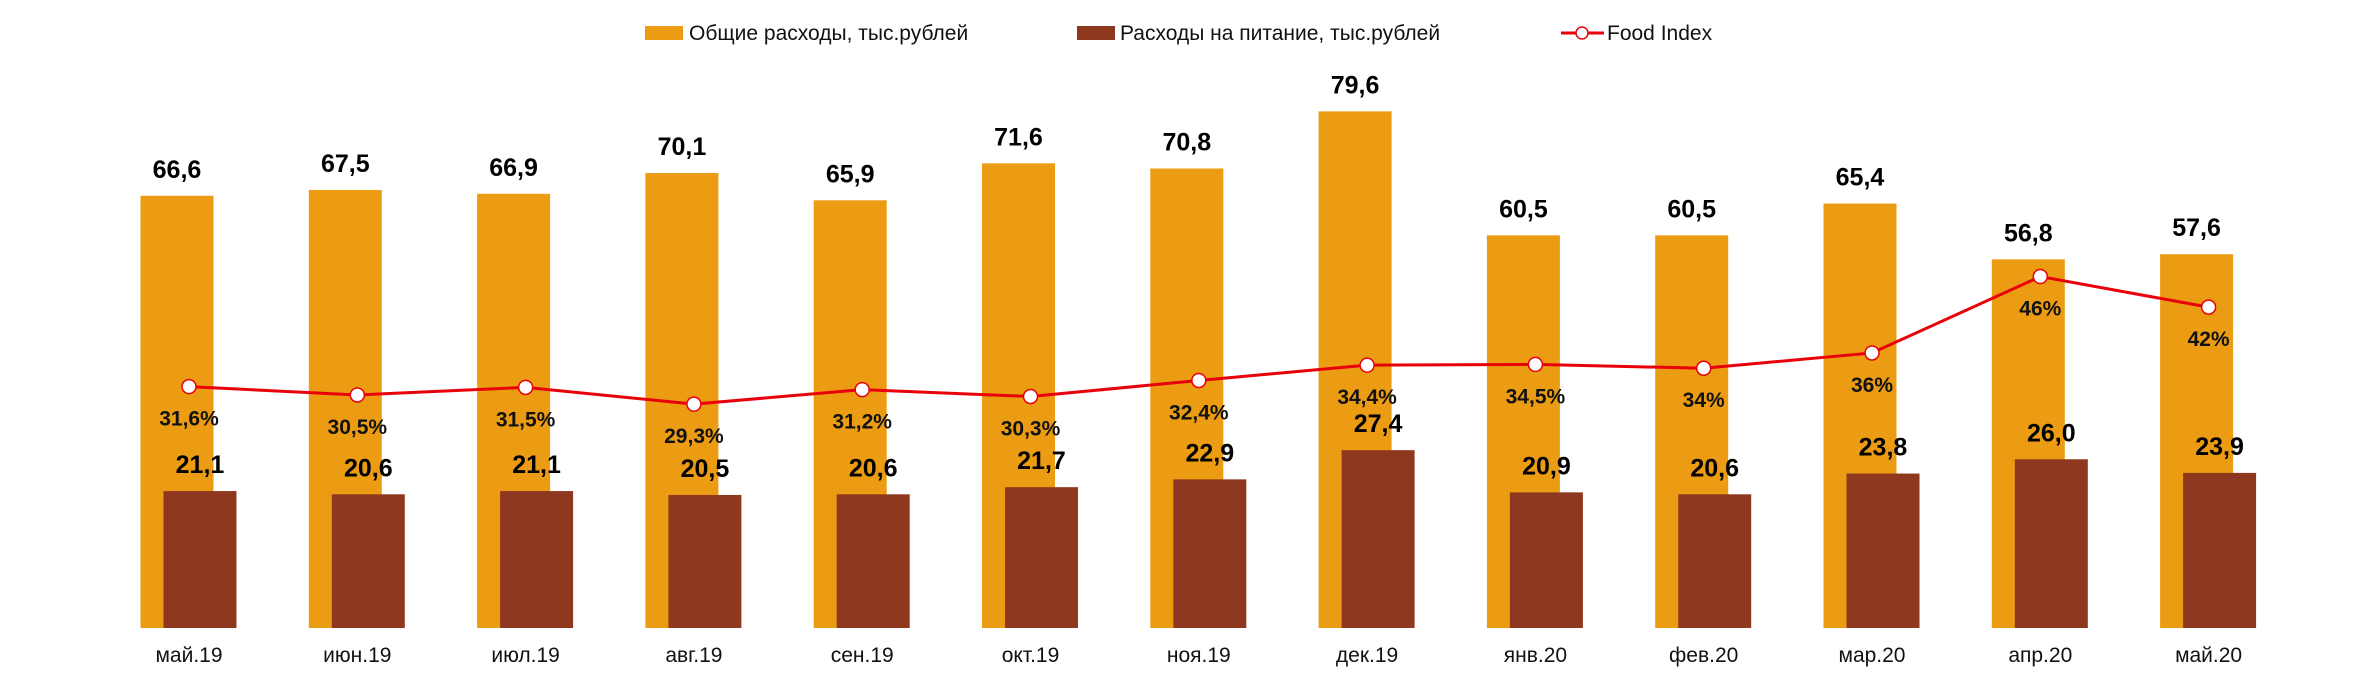  What do you see at coordinates (694, 436) in the screenshot?
I see `data-label-index: 29,3%` at bounding box center [694, 436].